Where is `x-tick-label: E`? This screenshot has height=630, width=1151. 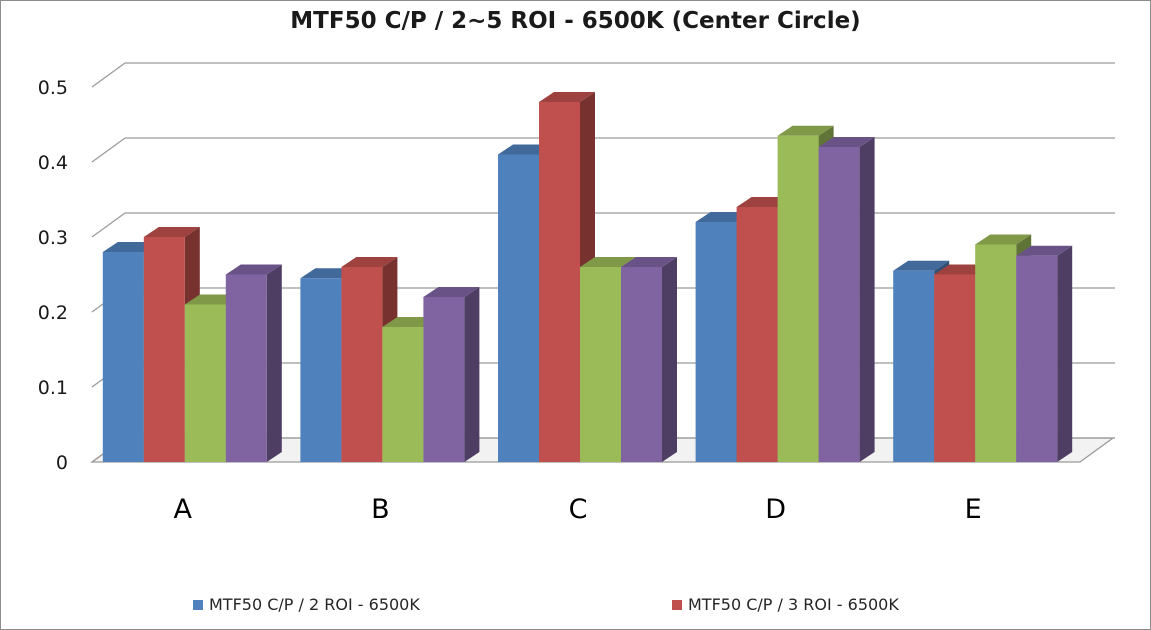
x-tick-label: E is located at coordinates (973, 509).